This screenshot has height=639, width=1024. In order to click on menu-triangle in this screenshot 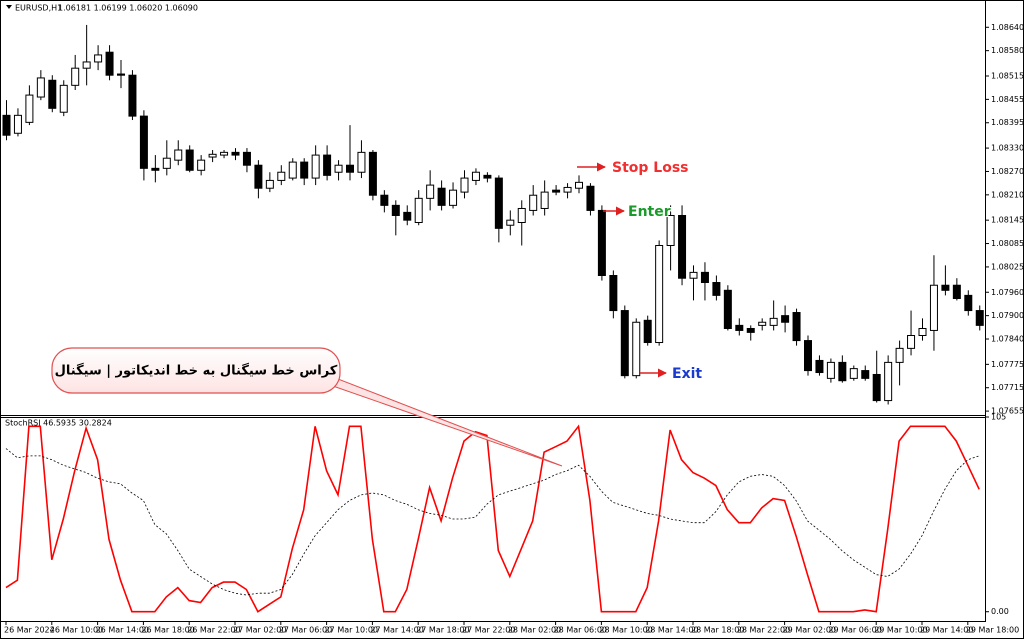, I will do `click(9, 7)`.